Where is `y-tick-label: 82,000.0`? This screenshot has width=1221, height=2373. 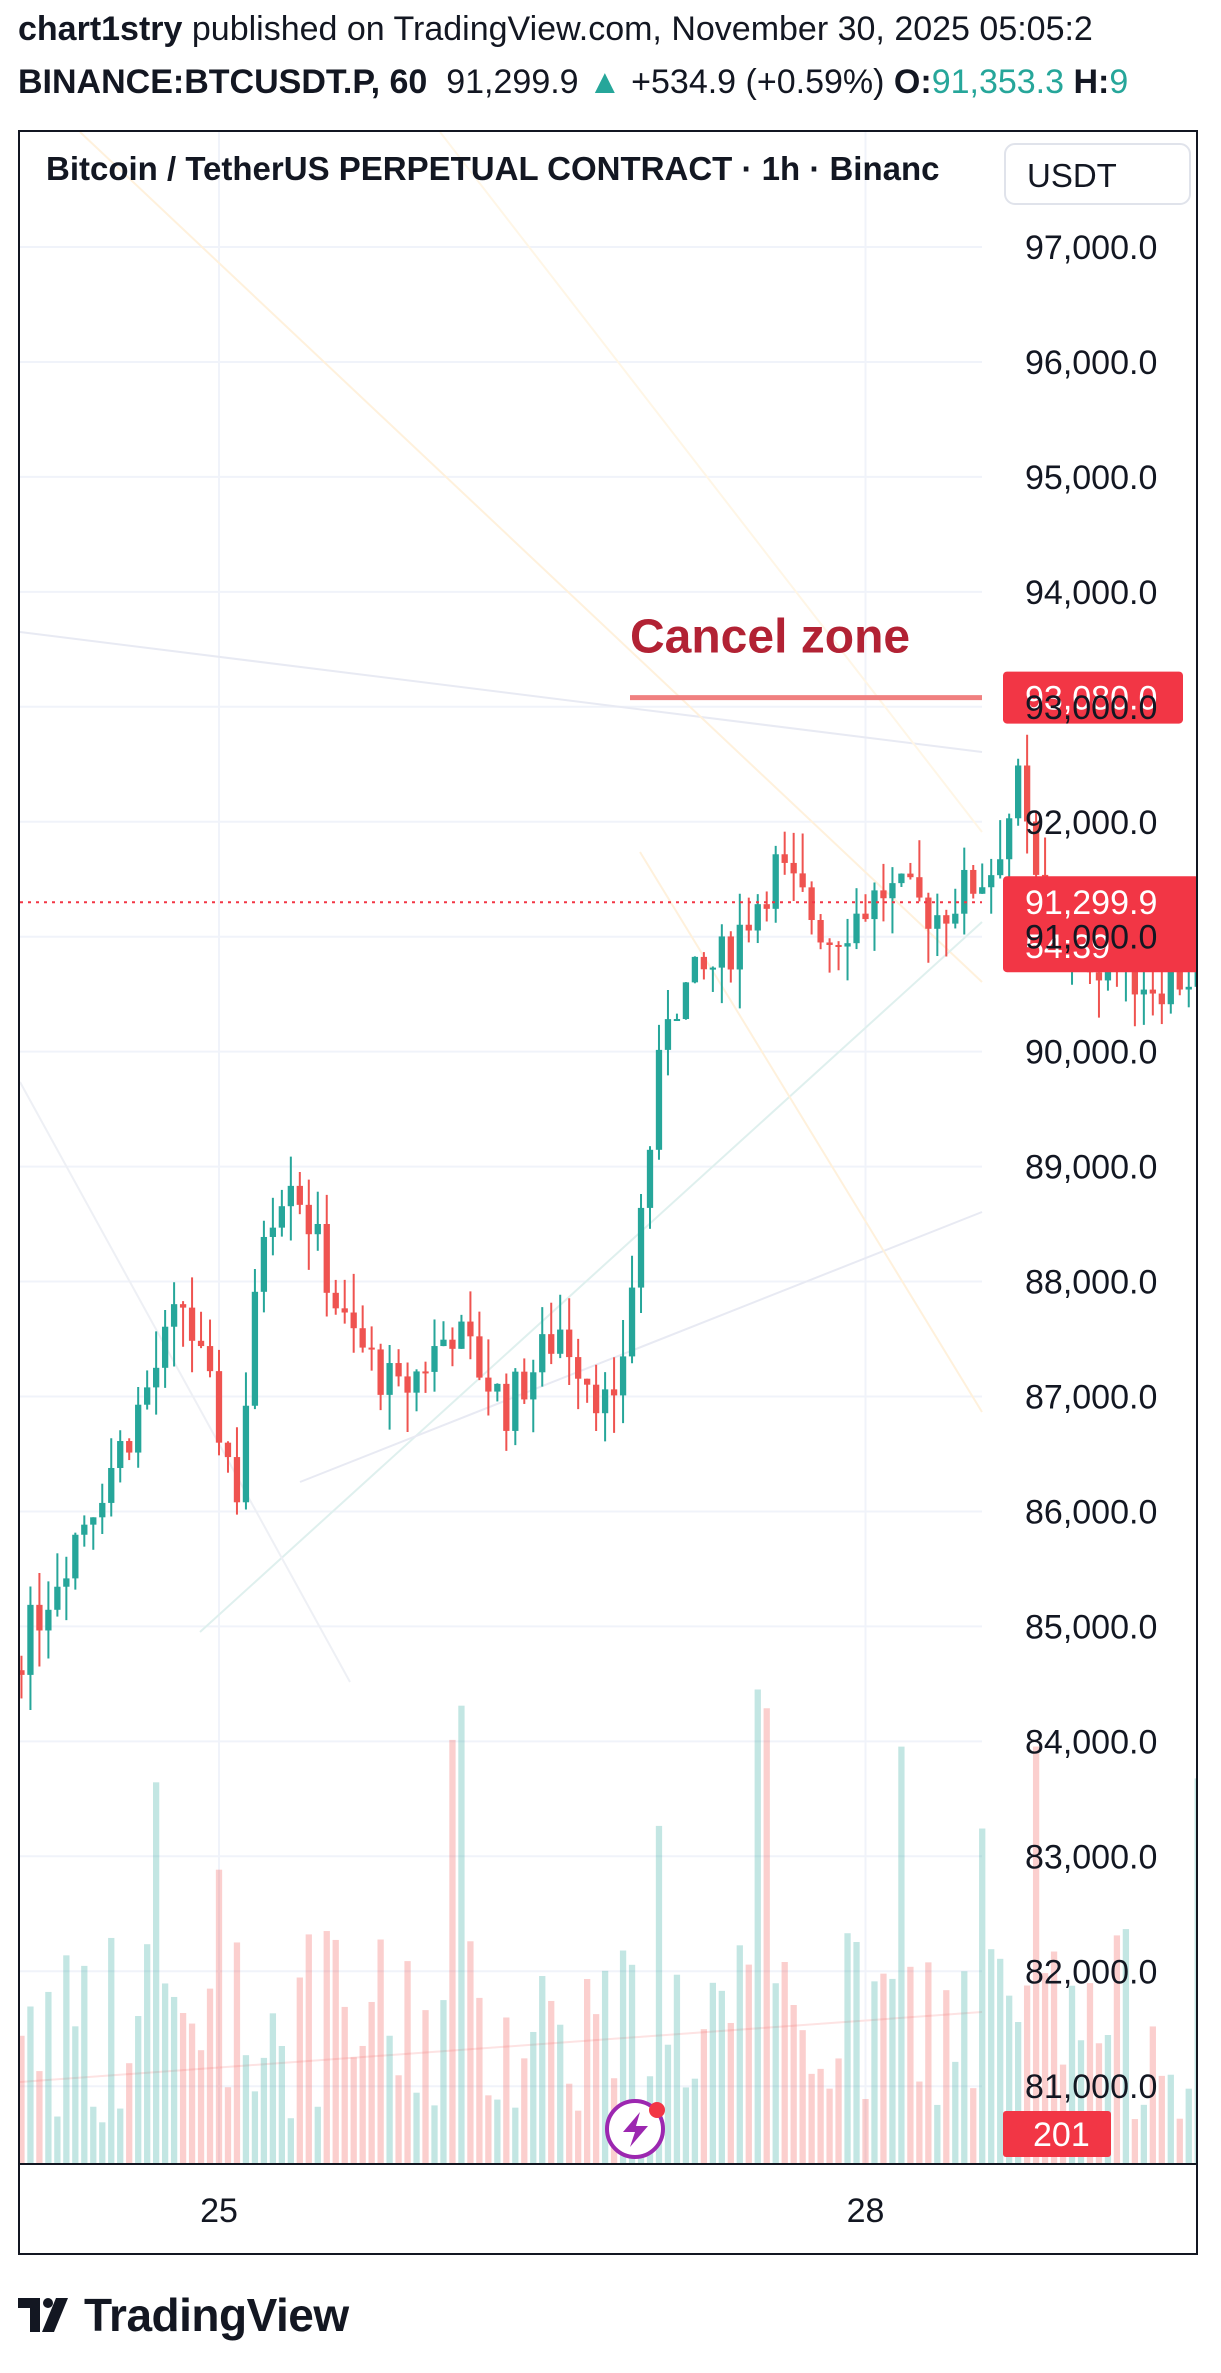
y-tick-label: 82,000.0 is located at coordinates (1091, 1972).